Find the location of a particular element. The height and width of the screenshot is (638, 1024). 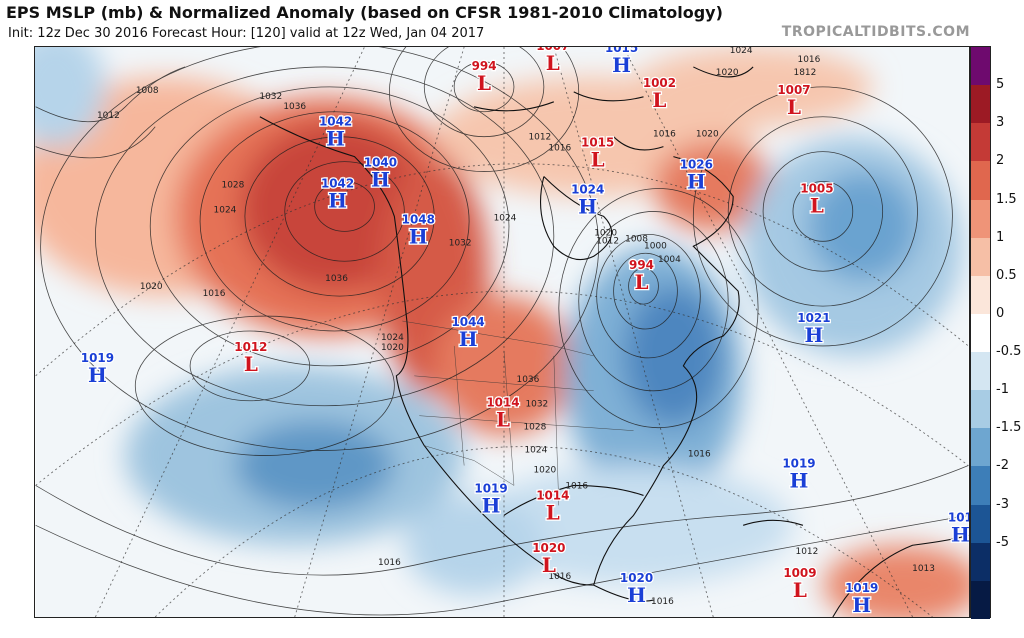

pressure-value: 1044 is located at coordinates (468, 322).